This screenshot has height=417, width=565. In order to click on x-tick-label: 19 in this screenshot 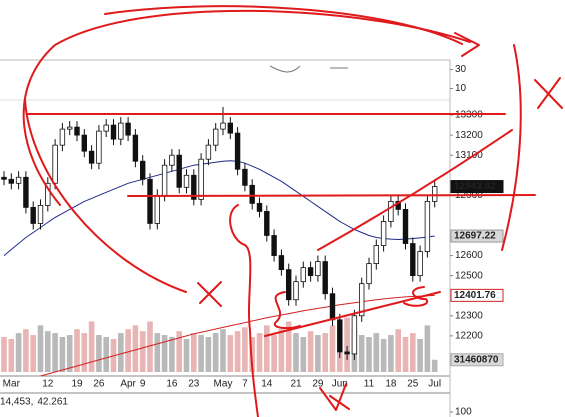, I will do `click(77, 384)`.